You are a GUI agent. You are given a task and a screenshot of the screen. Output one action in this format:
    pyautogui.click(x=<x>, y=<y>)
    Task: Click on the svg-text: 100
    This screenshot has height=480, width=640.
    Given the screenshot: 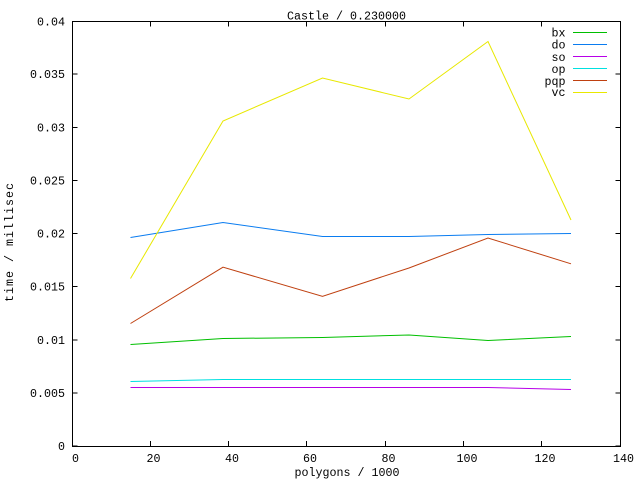 What is the action you would take?
    pyautogui.click(x=467, y=459)
    